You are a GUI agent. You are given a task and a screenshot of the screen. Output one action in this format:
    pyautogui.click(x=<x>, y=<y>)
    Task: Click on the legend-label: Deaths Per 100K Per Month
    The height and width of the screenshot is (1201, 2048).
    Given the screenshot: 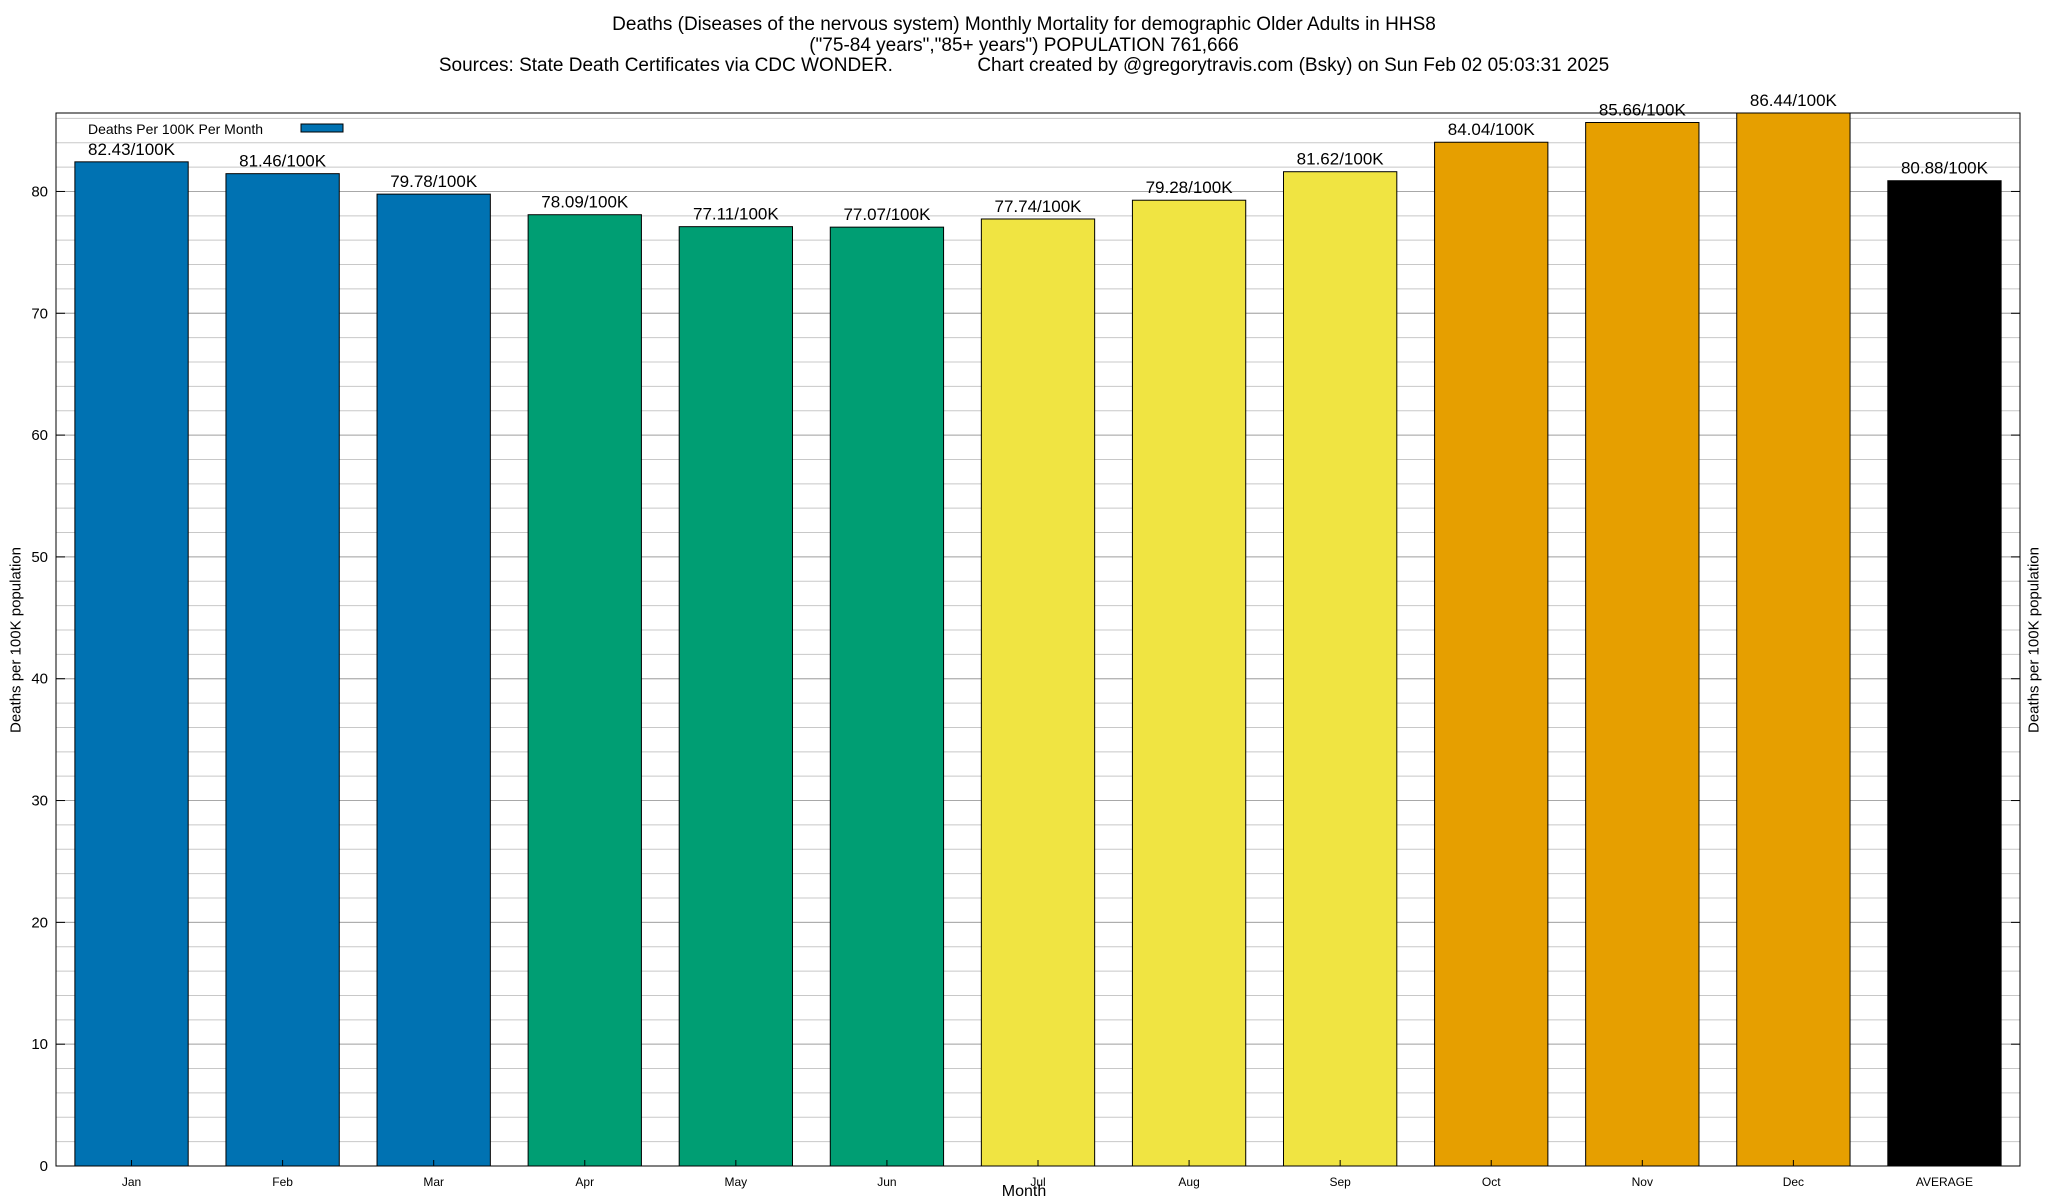 What is the action you would take?
    pyautogui.click(x=175, y=129)
    